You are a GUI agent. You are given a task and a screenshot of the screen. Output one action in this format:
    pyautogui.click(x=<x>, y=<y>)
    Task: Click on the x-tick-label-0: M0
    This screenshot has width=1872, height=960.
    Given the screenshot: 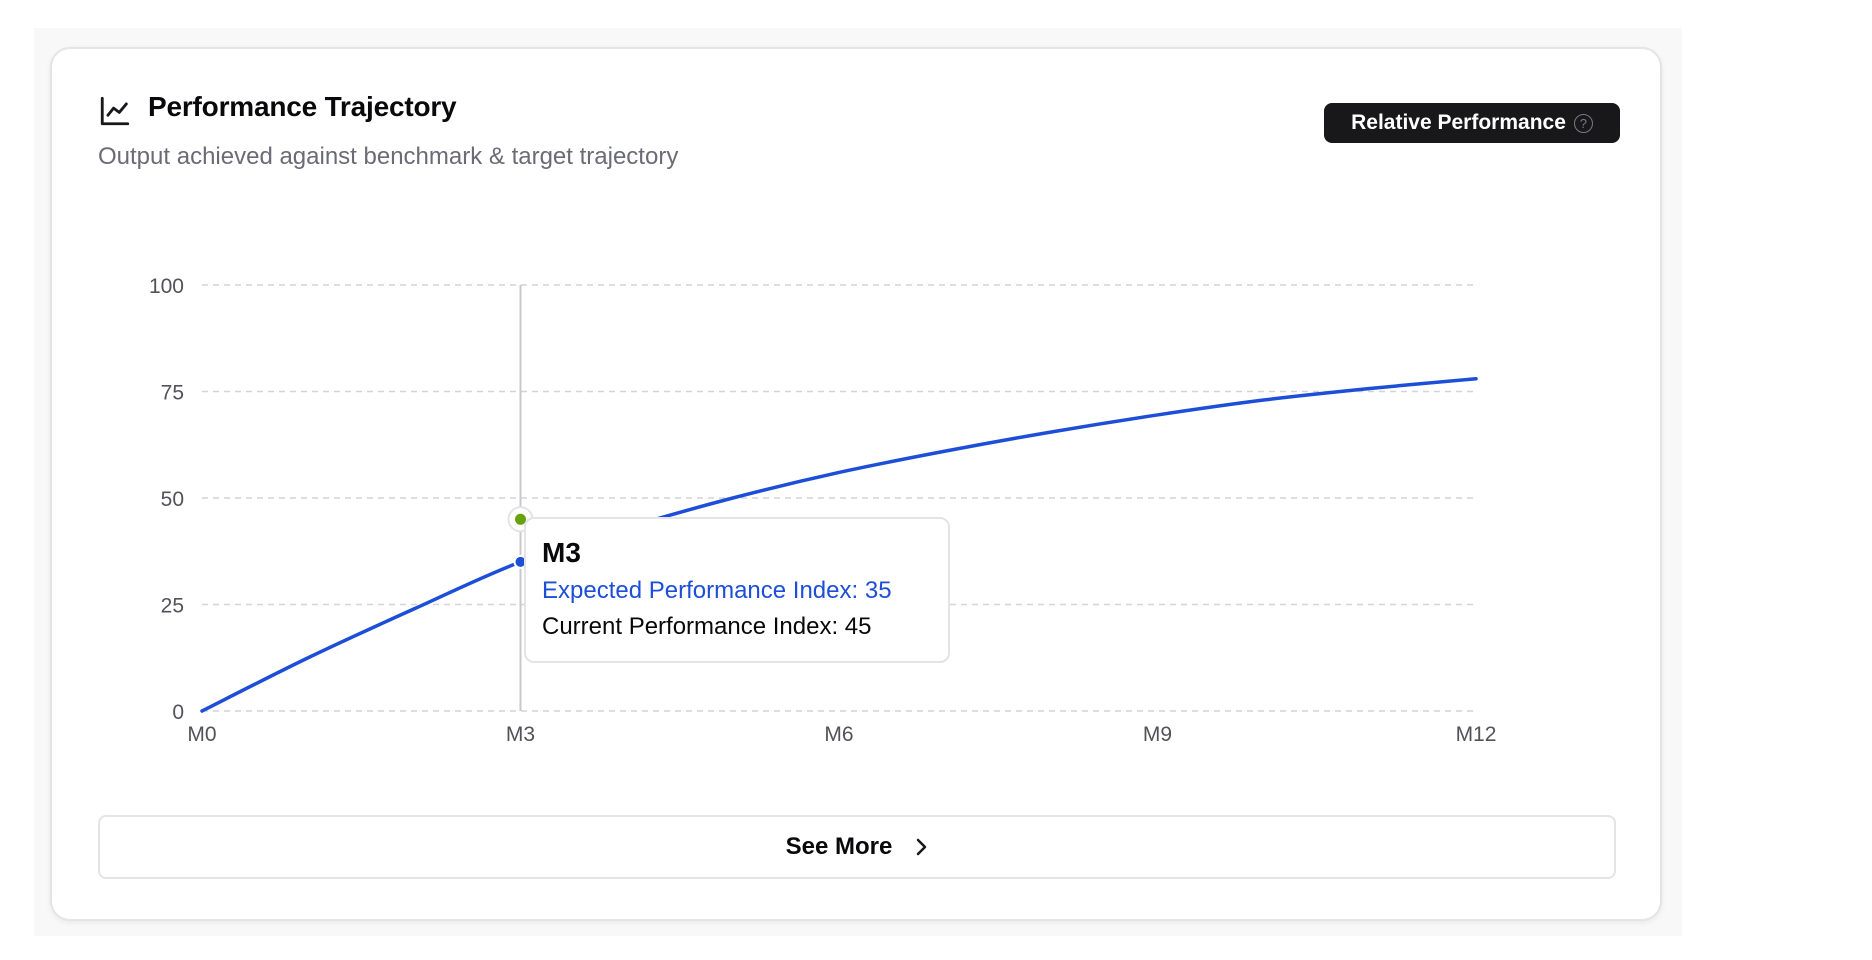 What is the action you would take?
    pyautogui.click(x=201, y=734)
    